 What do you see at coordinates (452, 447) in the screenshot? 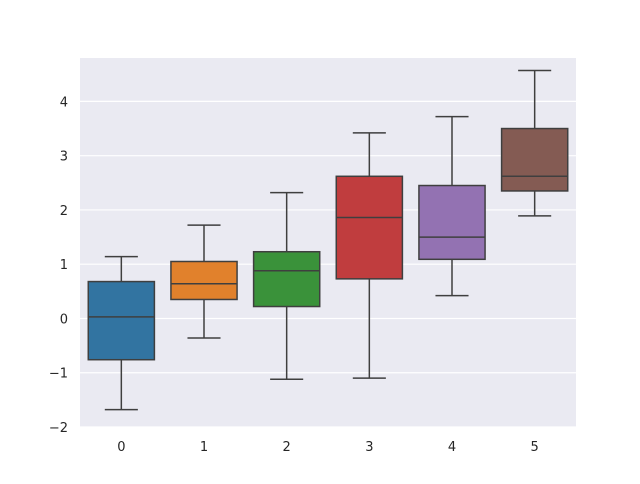
I see `x-tick-label: 4` at bounding box center [452, 447].